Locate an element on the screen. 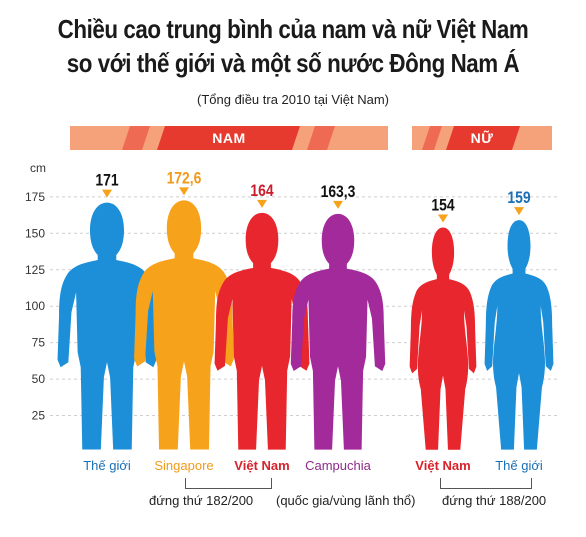  y-tick-150: 150 is located at coordinates (35, 233).